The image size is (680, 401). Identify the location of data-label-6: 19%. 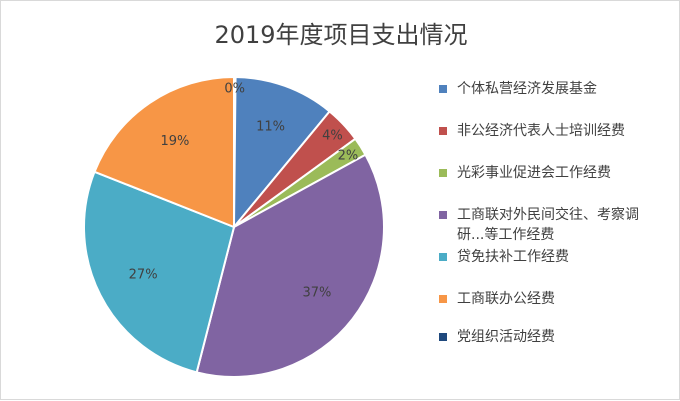
(175, 141).